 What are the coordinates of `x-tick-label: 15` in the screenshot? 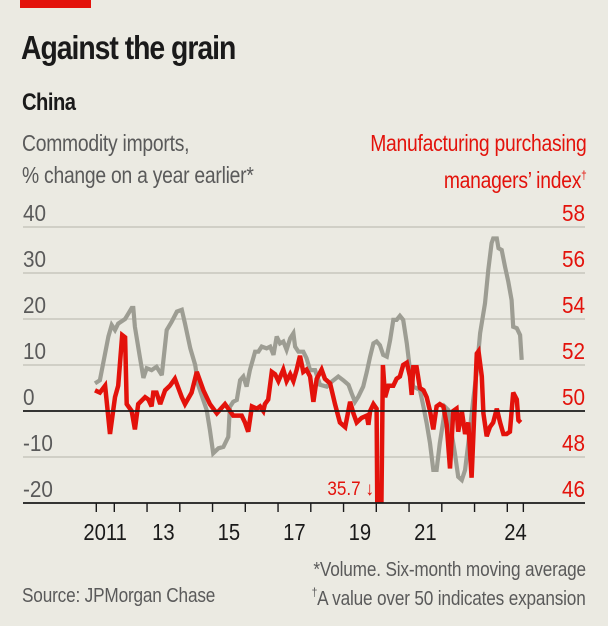 It's located at (229, 532).